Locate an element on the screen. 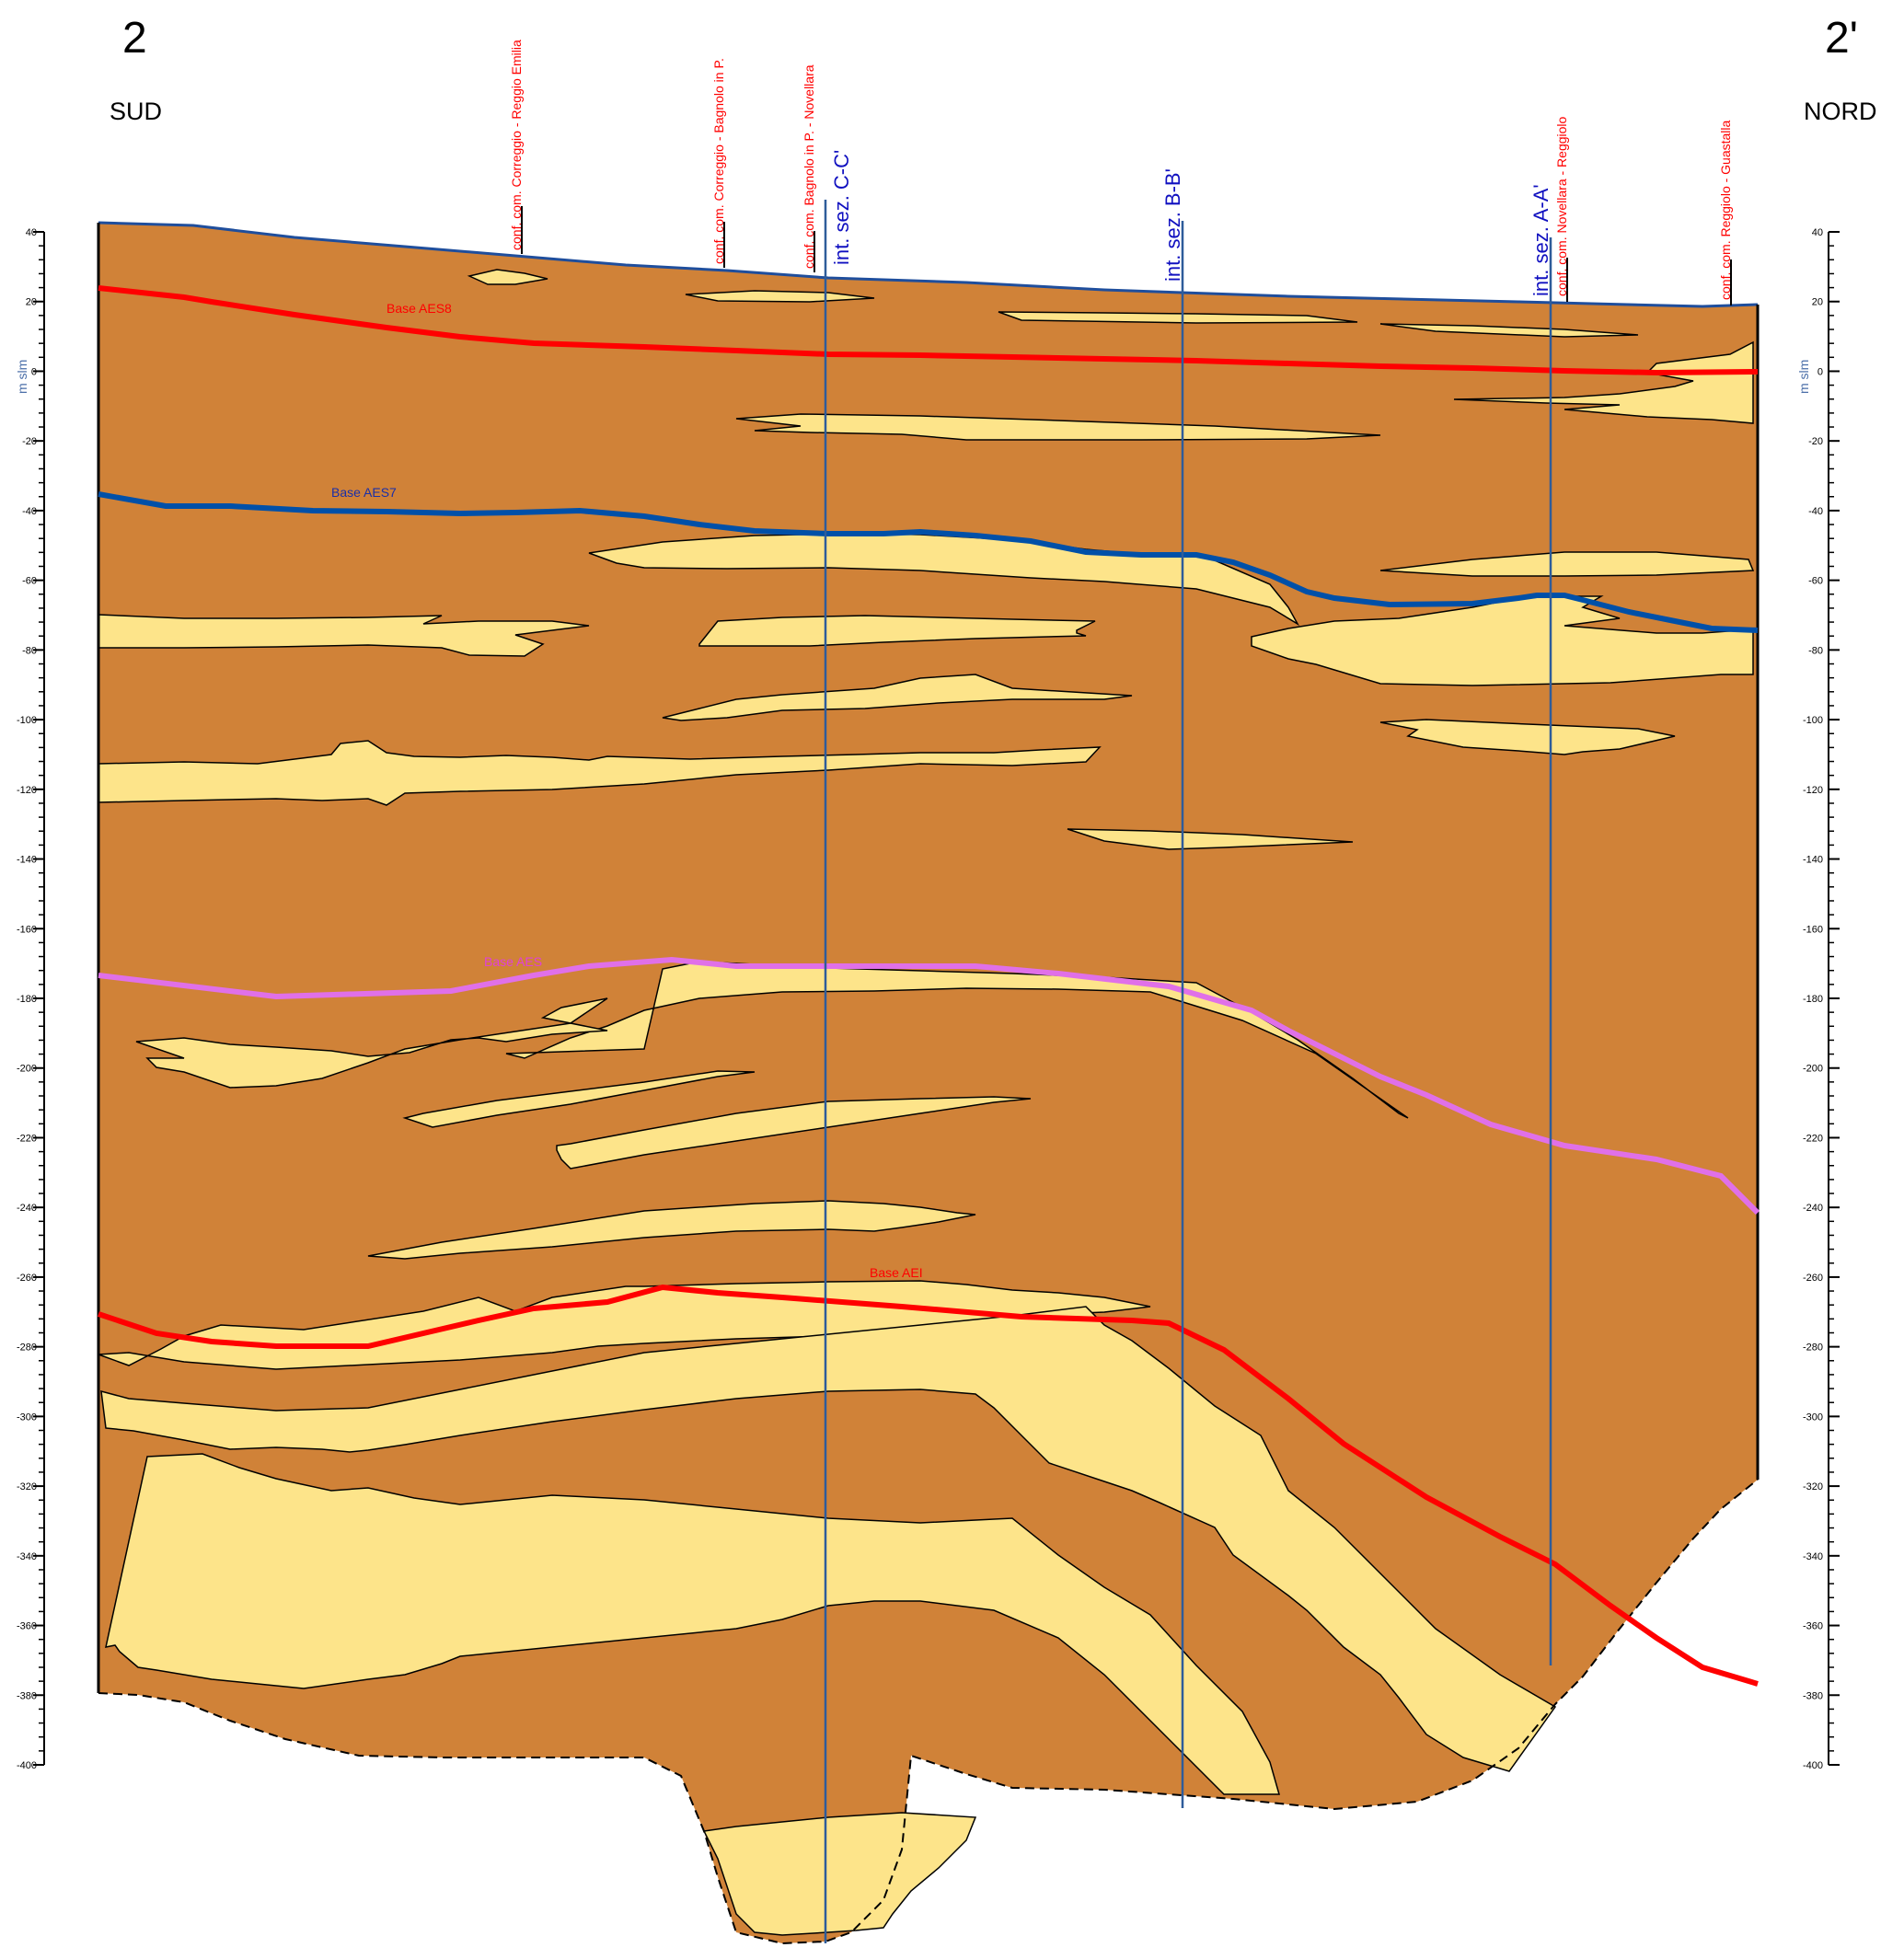  direction-south-label: SUD is located at coordinates (136, 111).